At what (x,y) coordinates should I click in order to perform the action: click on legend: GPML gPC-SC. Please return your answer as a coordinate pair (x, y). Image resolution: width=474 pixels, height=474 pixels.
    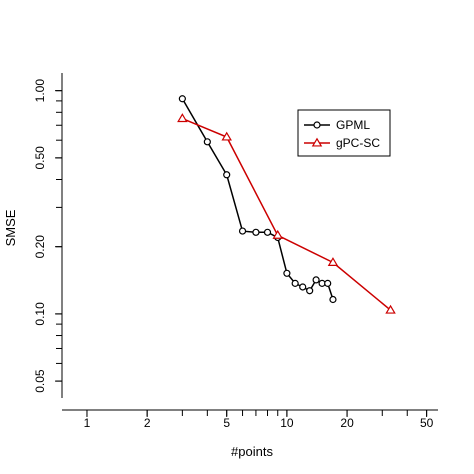
    Looking at the image, I should click on (344, 133).